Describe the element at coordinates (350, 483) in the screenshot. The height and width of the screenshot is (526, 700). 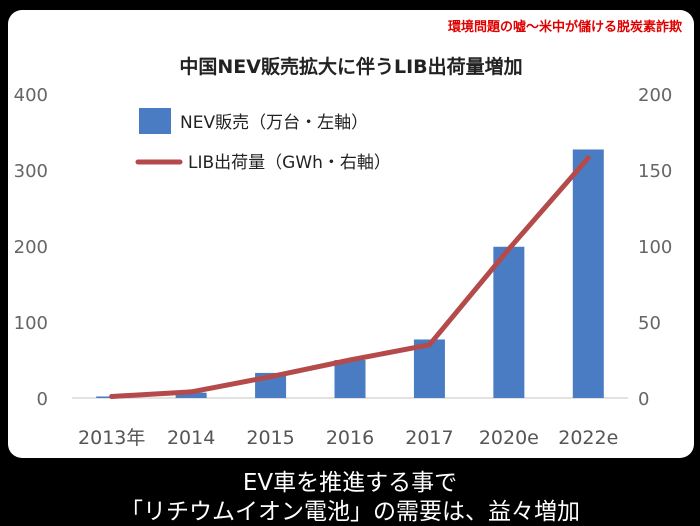
I see `caption-line-1: EV車を推進する事で` at that location.